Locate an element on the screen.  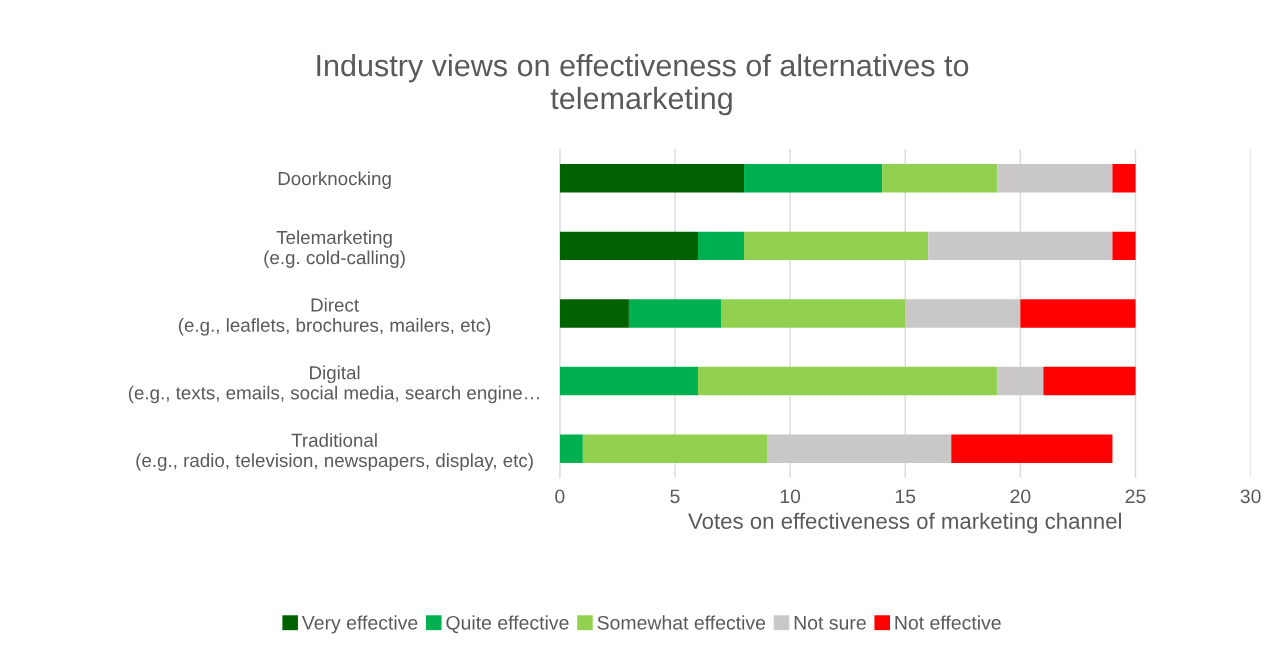
y-tick-label: Doorknocking is located at coordinates (334, 180).